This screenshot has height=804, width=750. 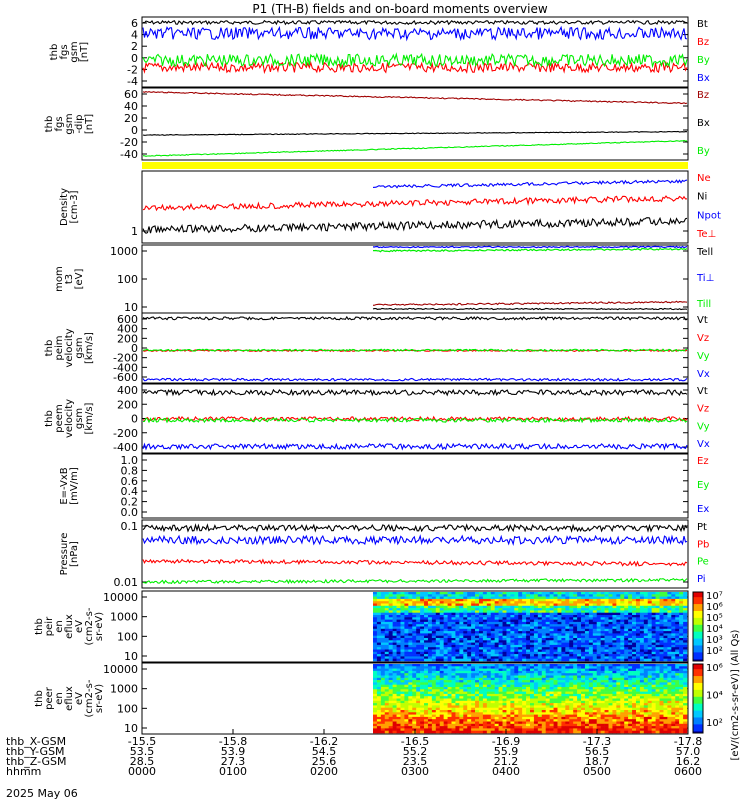 What do you see at coordinates (127, 390) in the screenshot?
I see `y-tick-label-peem_velocity-0: 400` at bounding box center [127, 390].